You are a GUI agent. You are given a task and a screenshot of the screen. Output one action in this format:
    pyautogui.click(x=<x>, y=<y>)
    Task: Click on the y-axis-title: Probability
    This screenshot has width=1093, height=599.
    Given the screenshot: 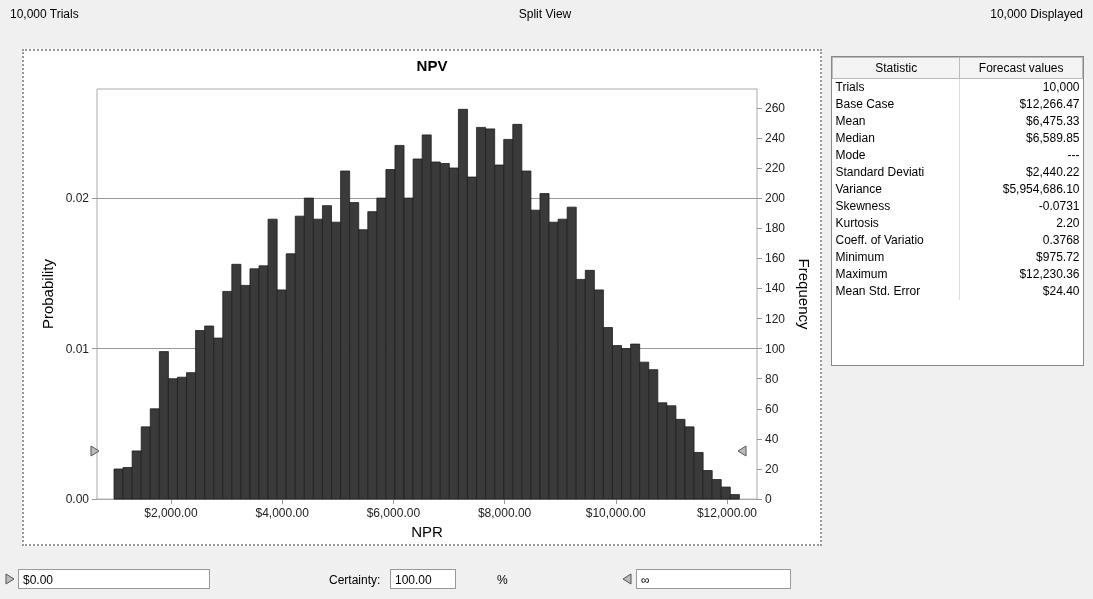 What is the action you would take?
    pyautogui.click(x=47, y=294)
    